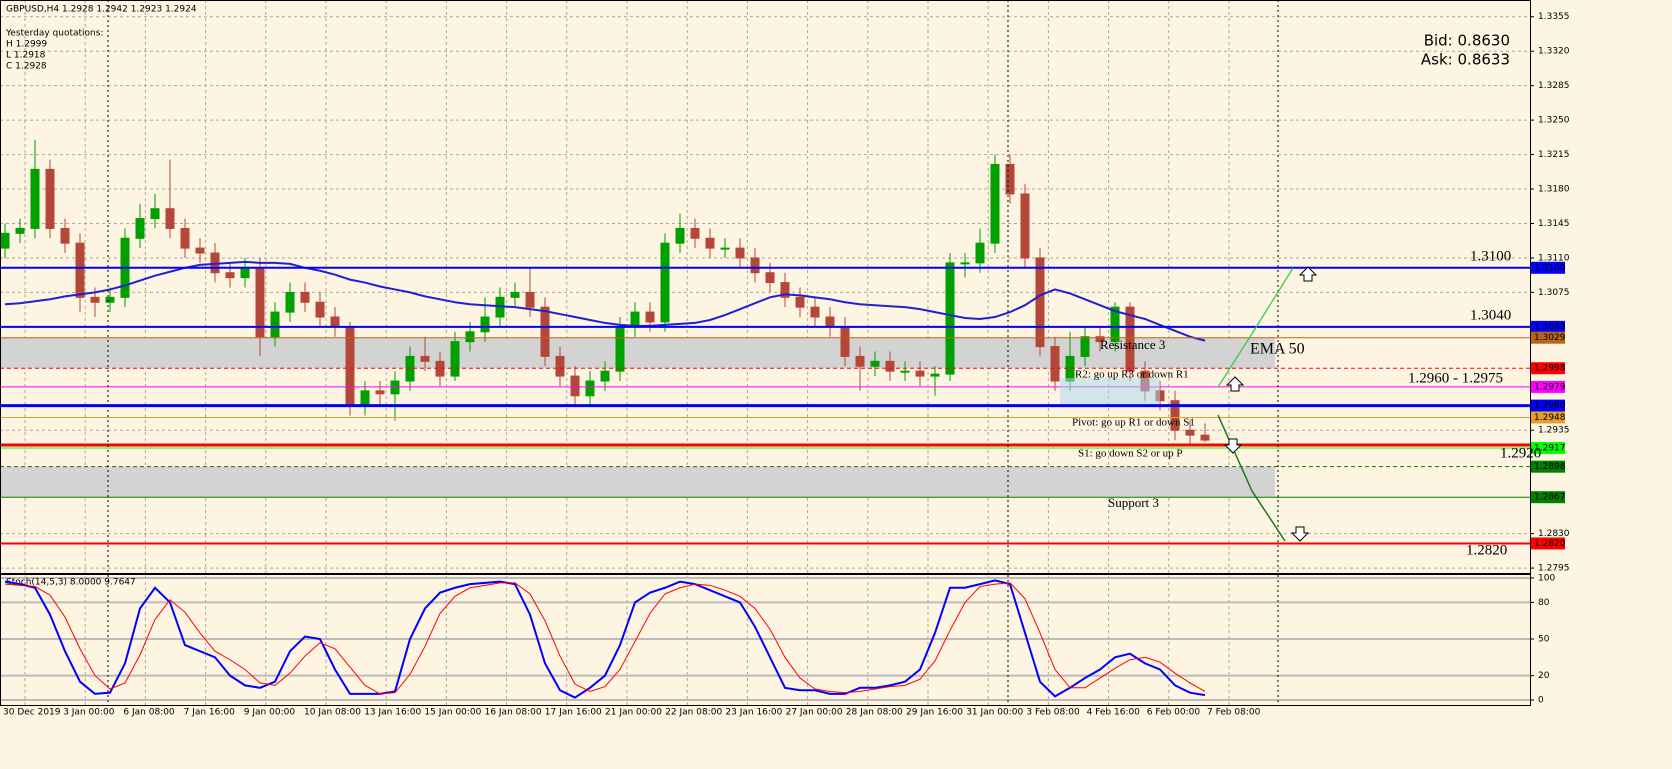  What do you see at coordinates (1544, 603) in the screenshot?
I see `y-tick-label: 80` at bounding box center [1544, 603].